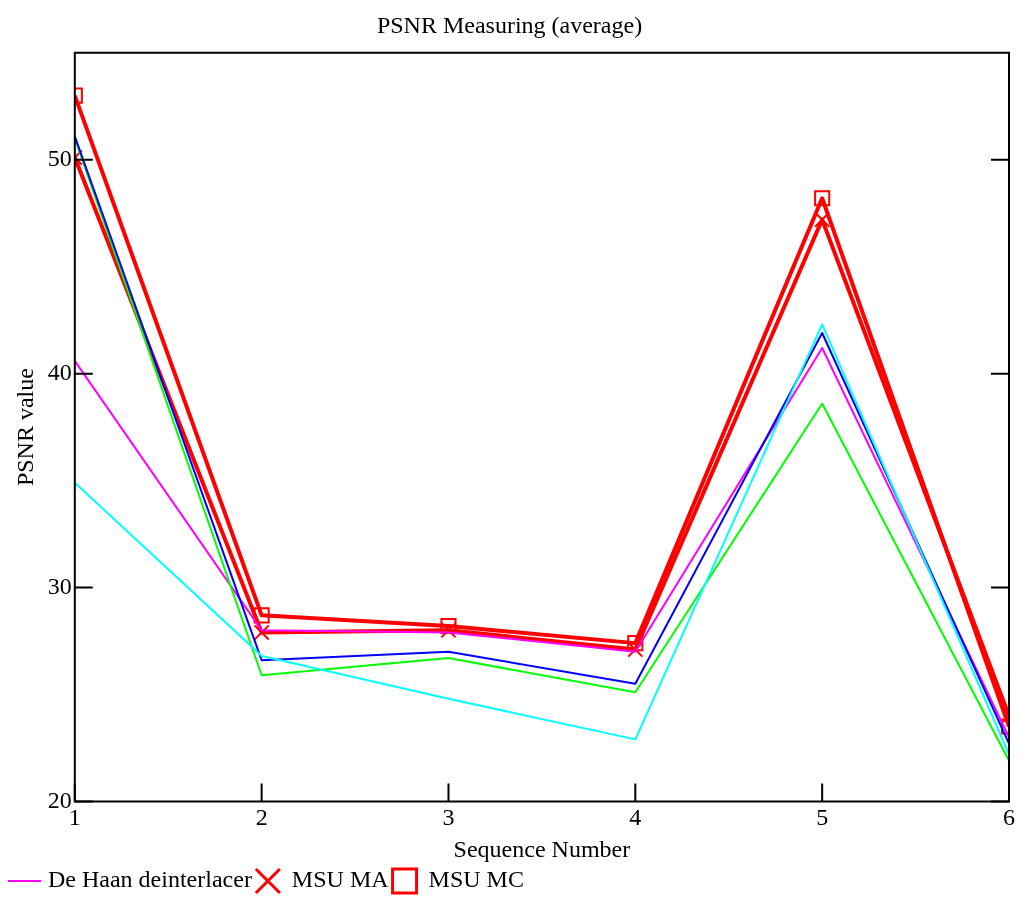 The image size is (1029, 910). I want to click on x-tick-label: 6, so click(1009, 817).